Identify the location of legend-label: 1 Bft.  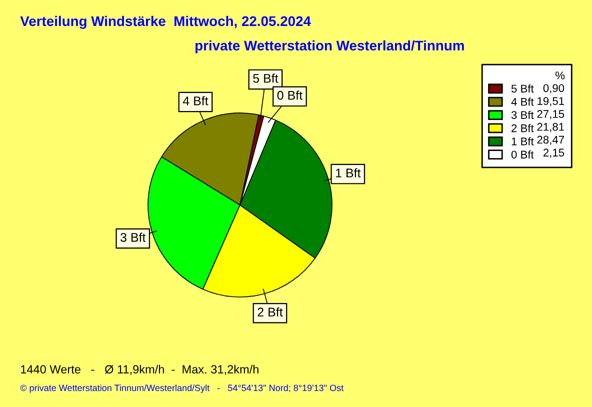
(523, 141).